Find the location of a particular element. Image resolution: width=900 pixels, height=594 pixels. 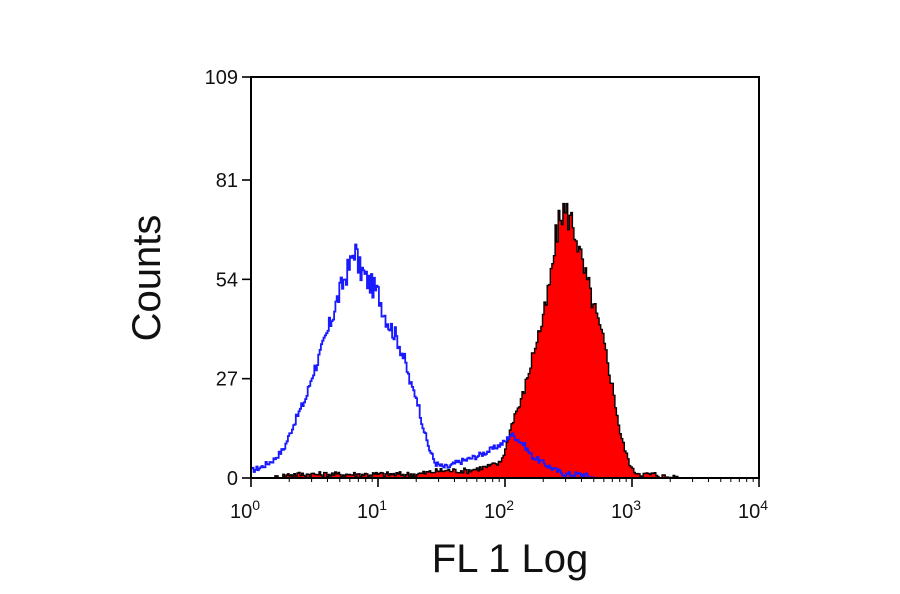

x-tick-label: 10² is located at coordinates (499, 510).